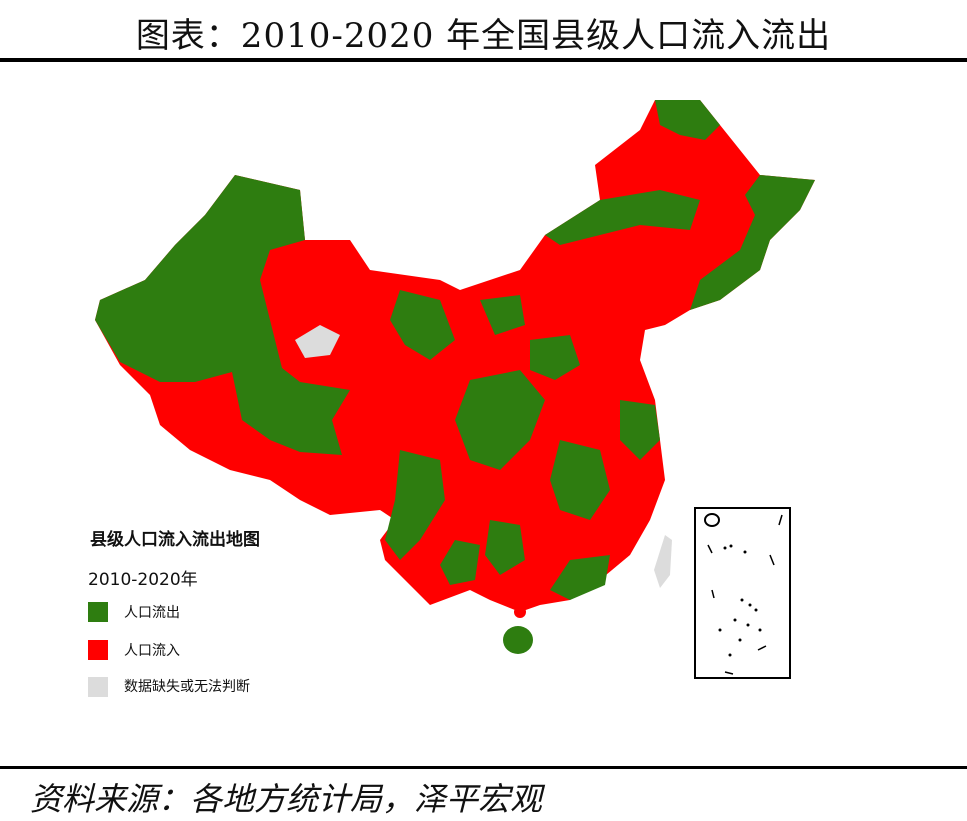 Image resolution: width=967 pixels, height=821 pixels. Describe the element at coordinates (152, 651) in the screenshot. I see `legend-label: 人口流入` at that location.